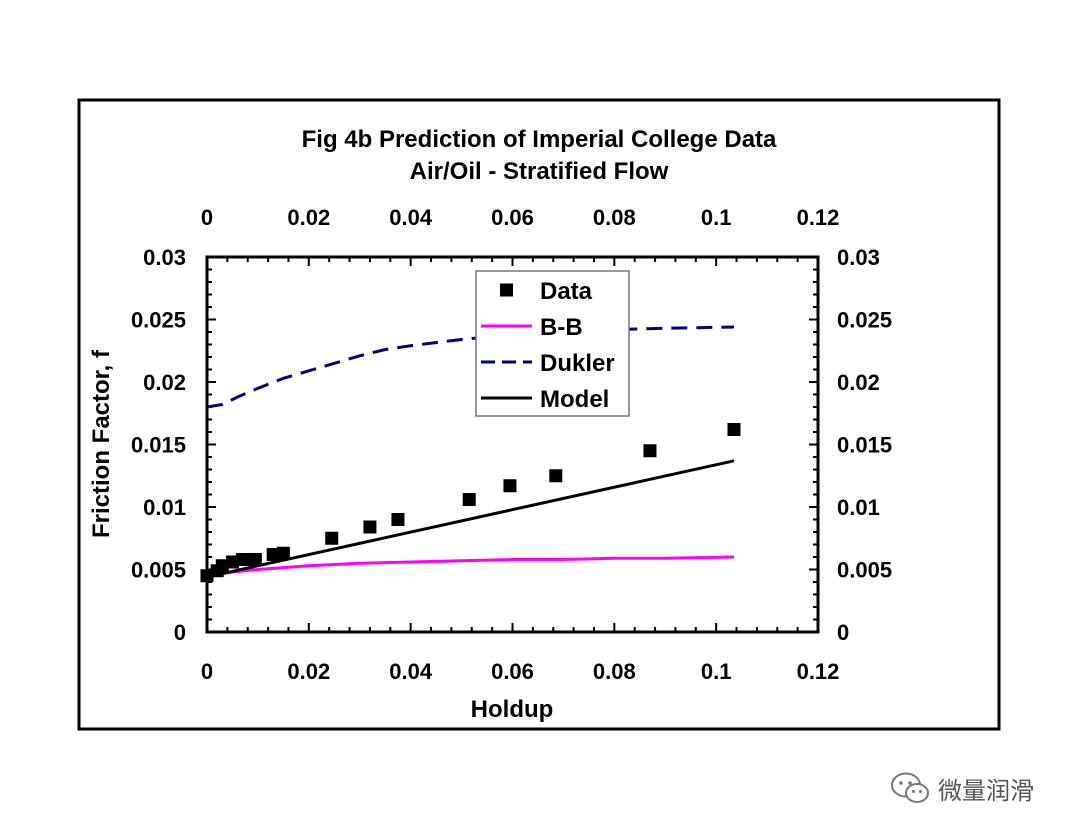 Image resolution: width=1080 pixels, height=834 pixels. Describe the element at coordinates (574, 399) in the screenshot. I see `legend-label-model: Model` at that location.